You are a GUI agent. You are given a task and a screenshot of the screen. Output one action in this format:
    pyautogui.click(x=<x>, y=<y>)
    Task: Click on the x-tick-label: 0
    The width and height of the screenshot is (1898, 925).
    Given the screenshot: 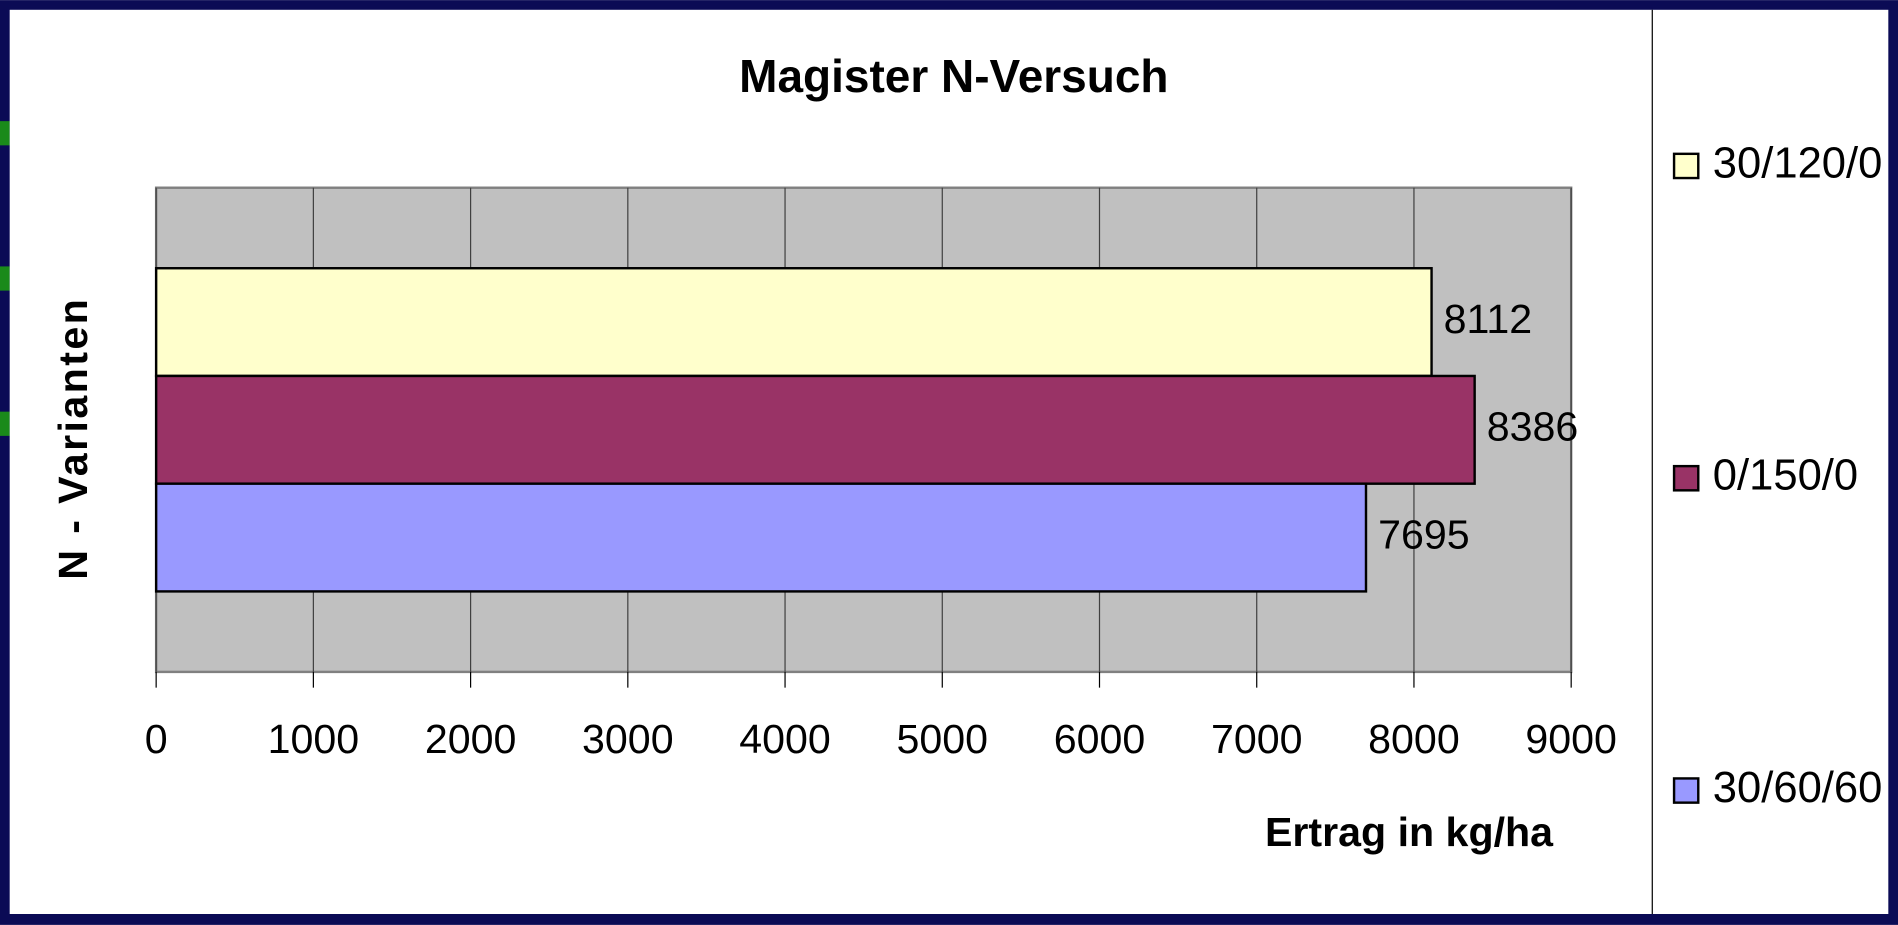 What is the action you would take?
    pyautogui.click(x=156, y=739)
    